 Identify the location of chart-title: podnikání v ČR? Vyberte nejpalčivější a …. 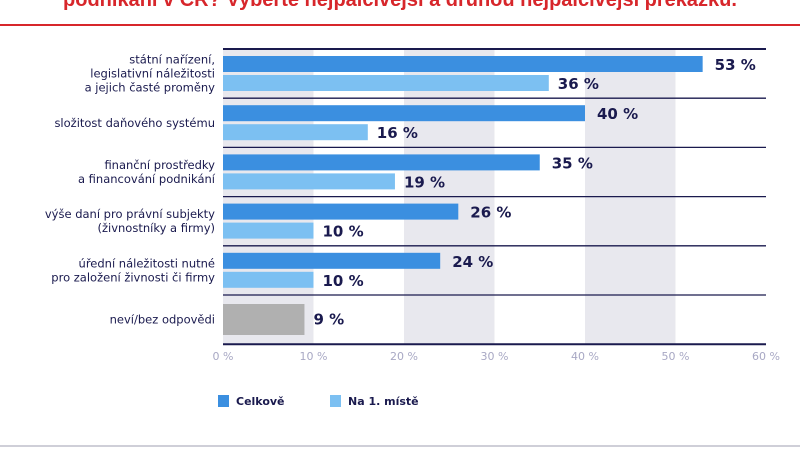
(400, 5).